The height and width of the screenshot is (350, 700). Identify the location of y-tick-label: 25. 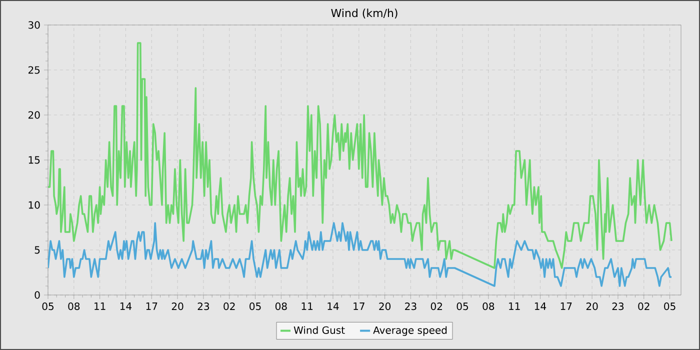
(34, 70).